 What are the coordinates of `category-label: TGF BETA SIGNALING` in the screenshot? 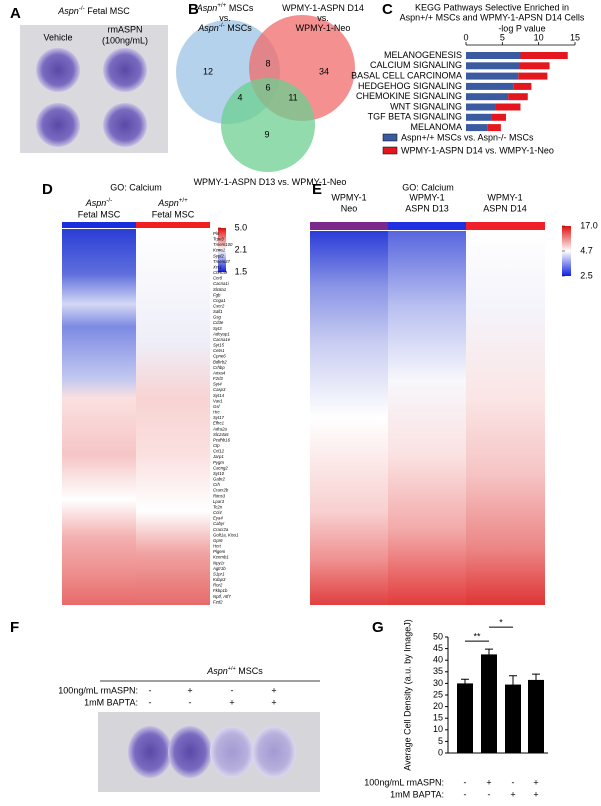 It's located at (415, 117).